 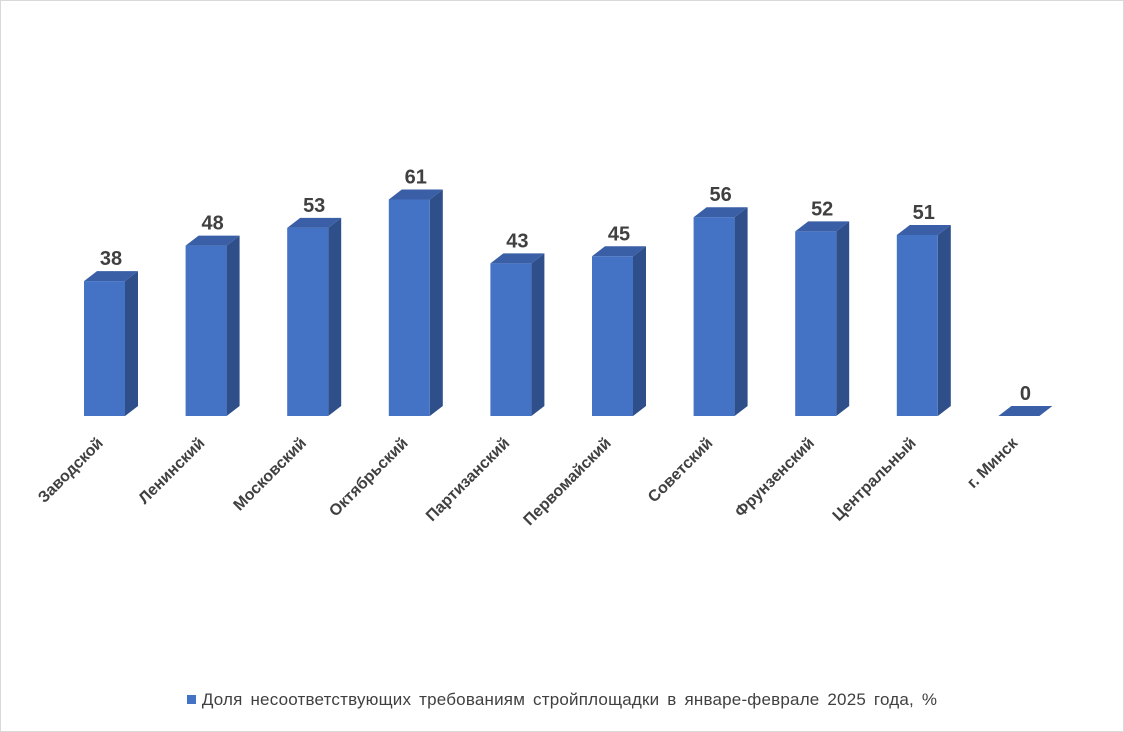 What do you see at coordinates (775, 478) in the screenshot?
I see `x-tick-label: Фрунзенский` at bounding box center [775, 478].